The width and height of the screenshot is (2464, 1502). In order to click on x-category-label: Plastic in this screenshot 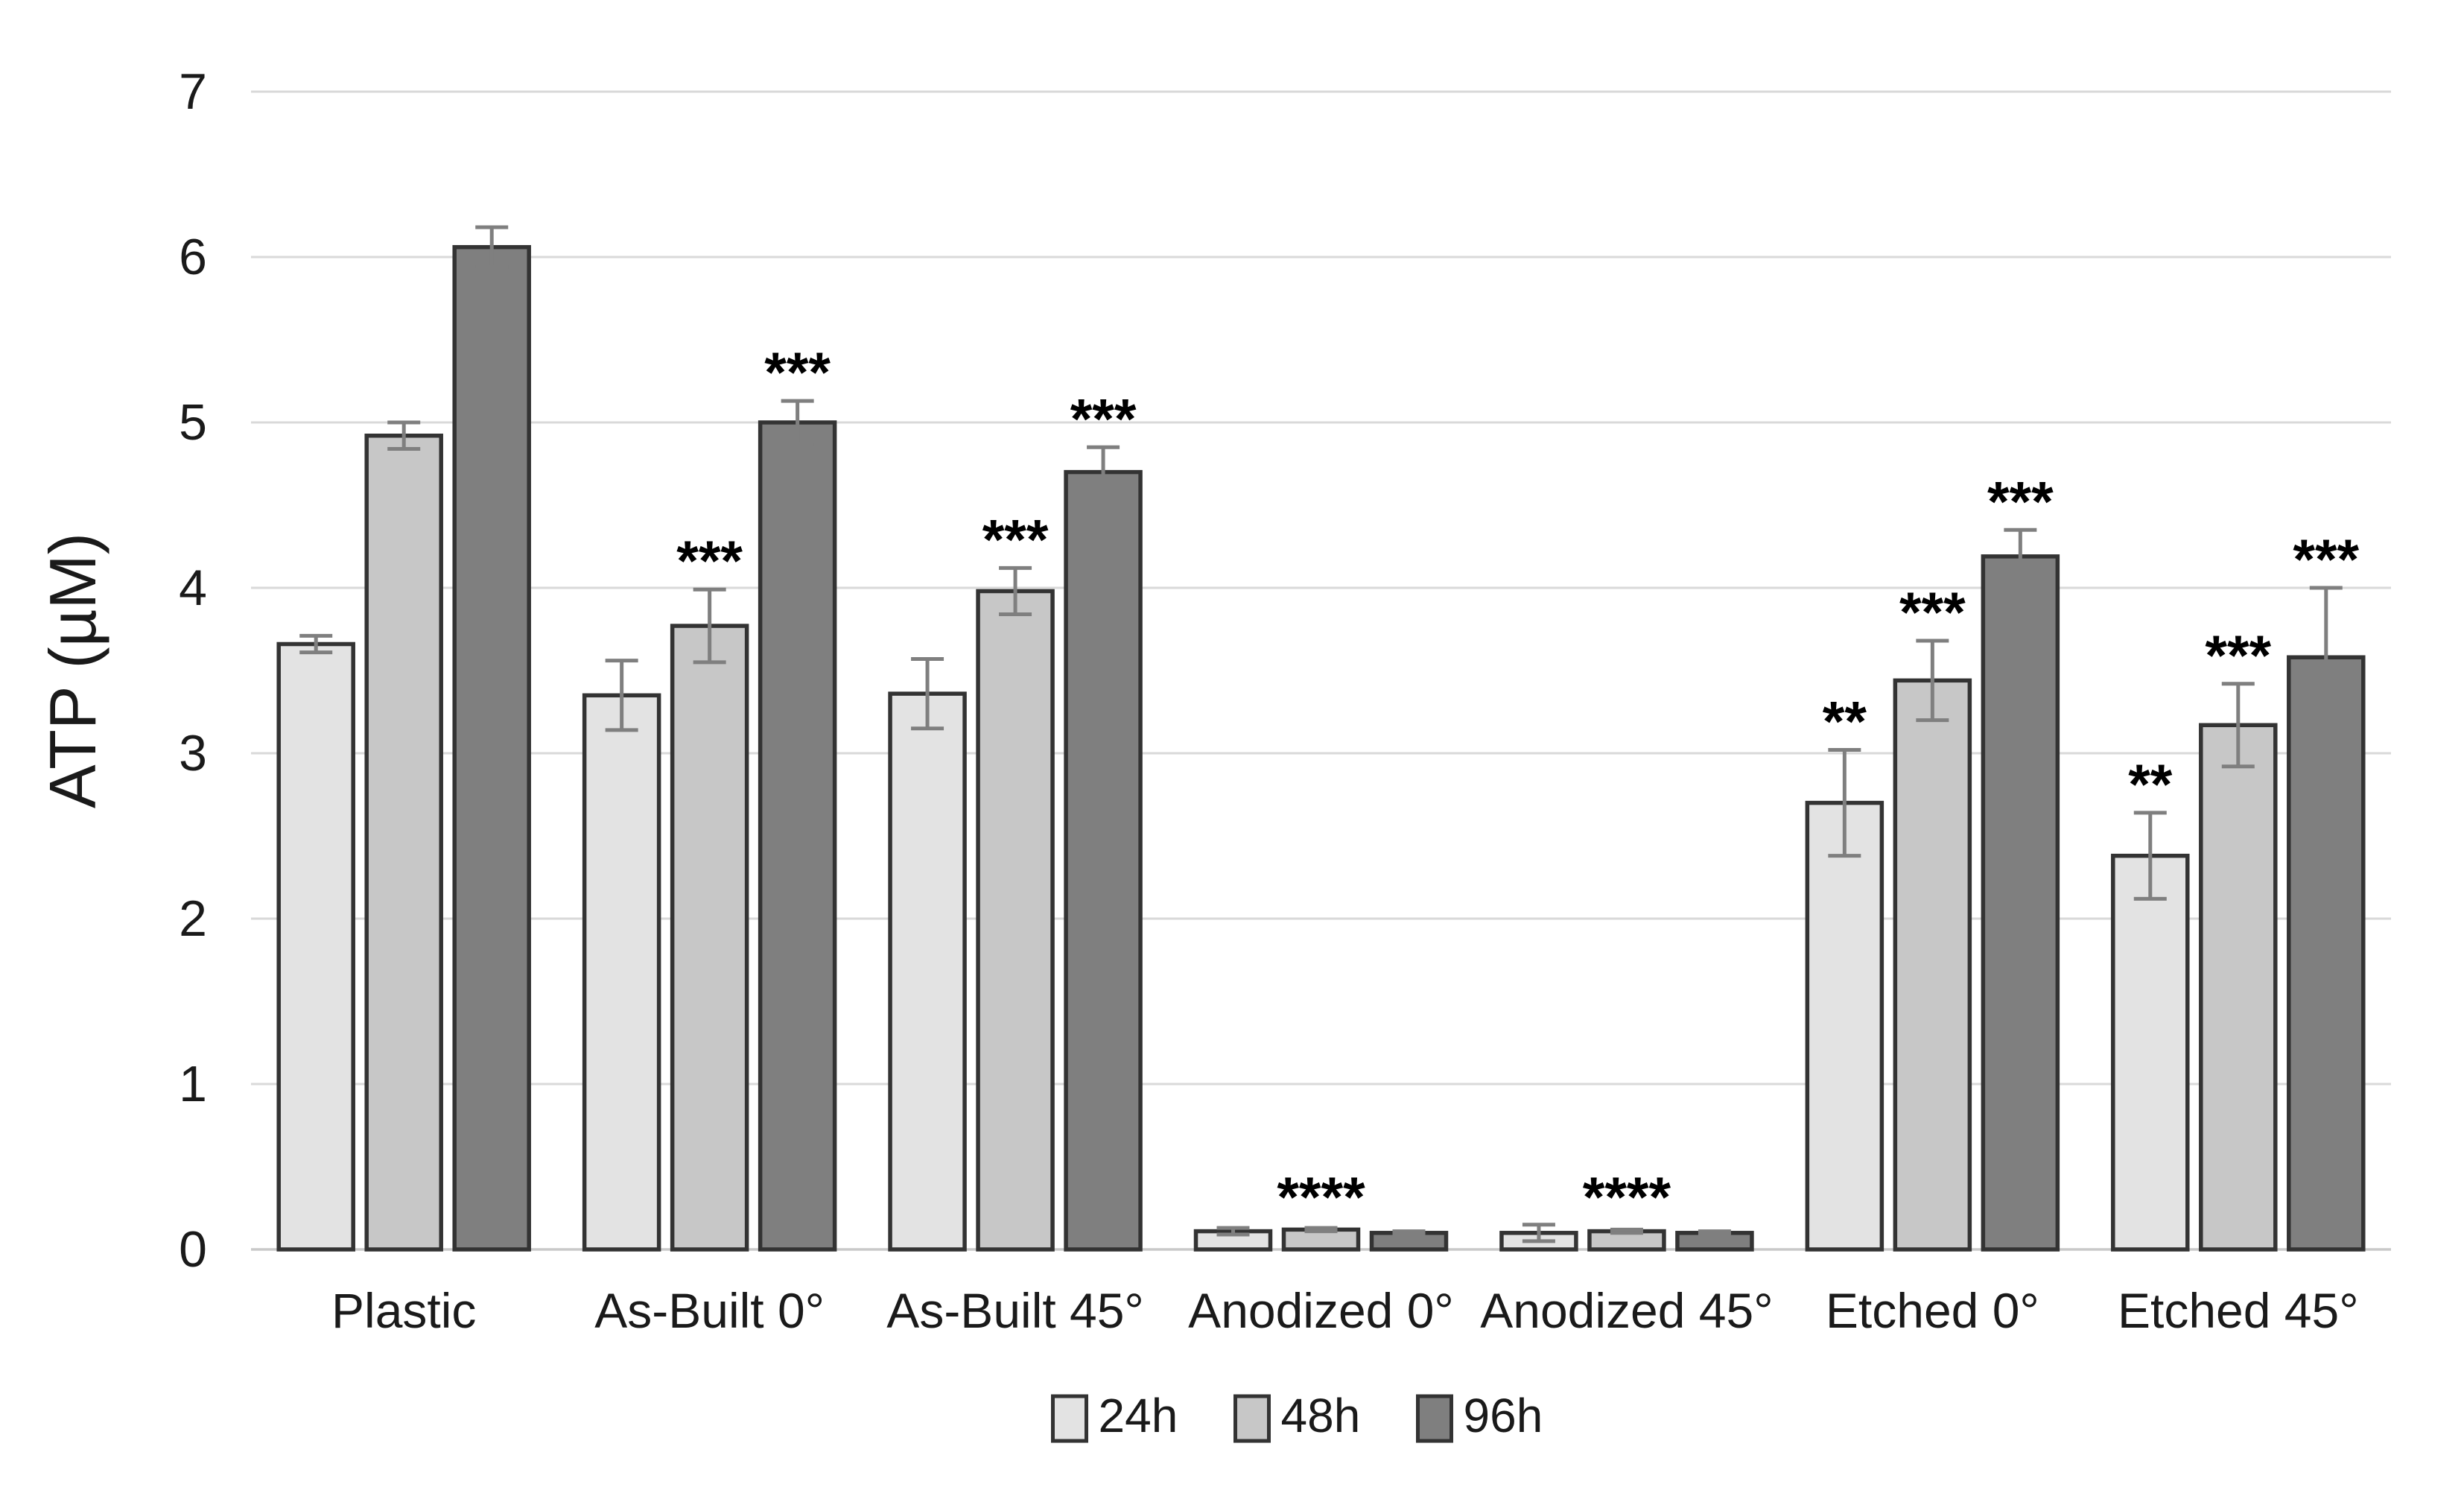, I will do `click(403, 1310)`.